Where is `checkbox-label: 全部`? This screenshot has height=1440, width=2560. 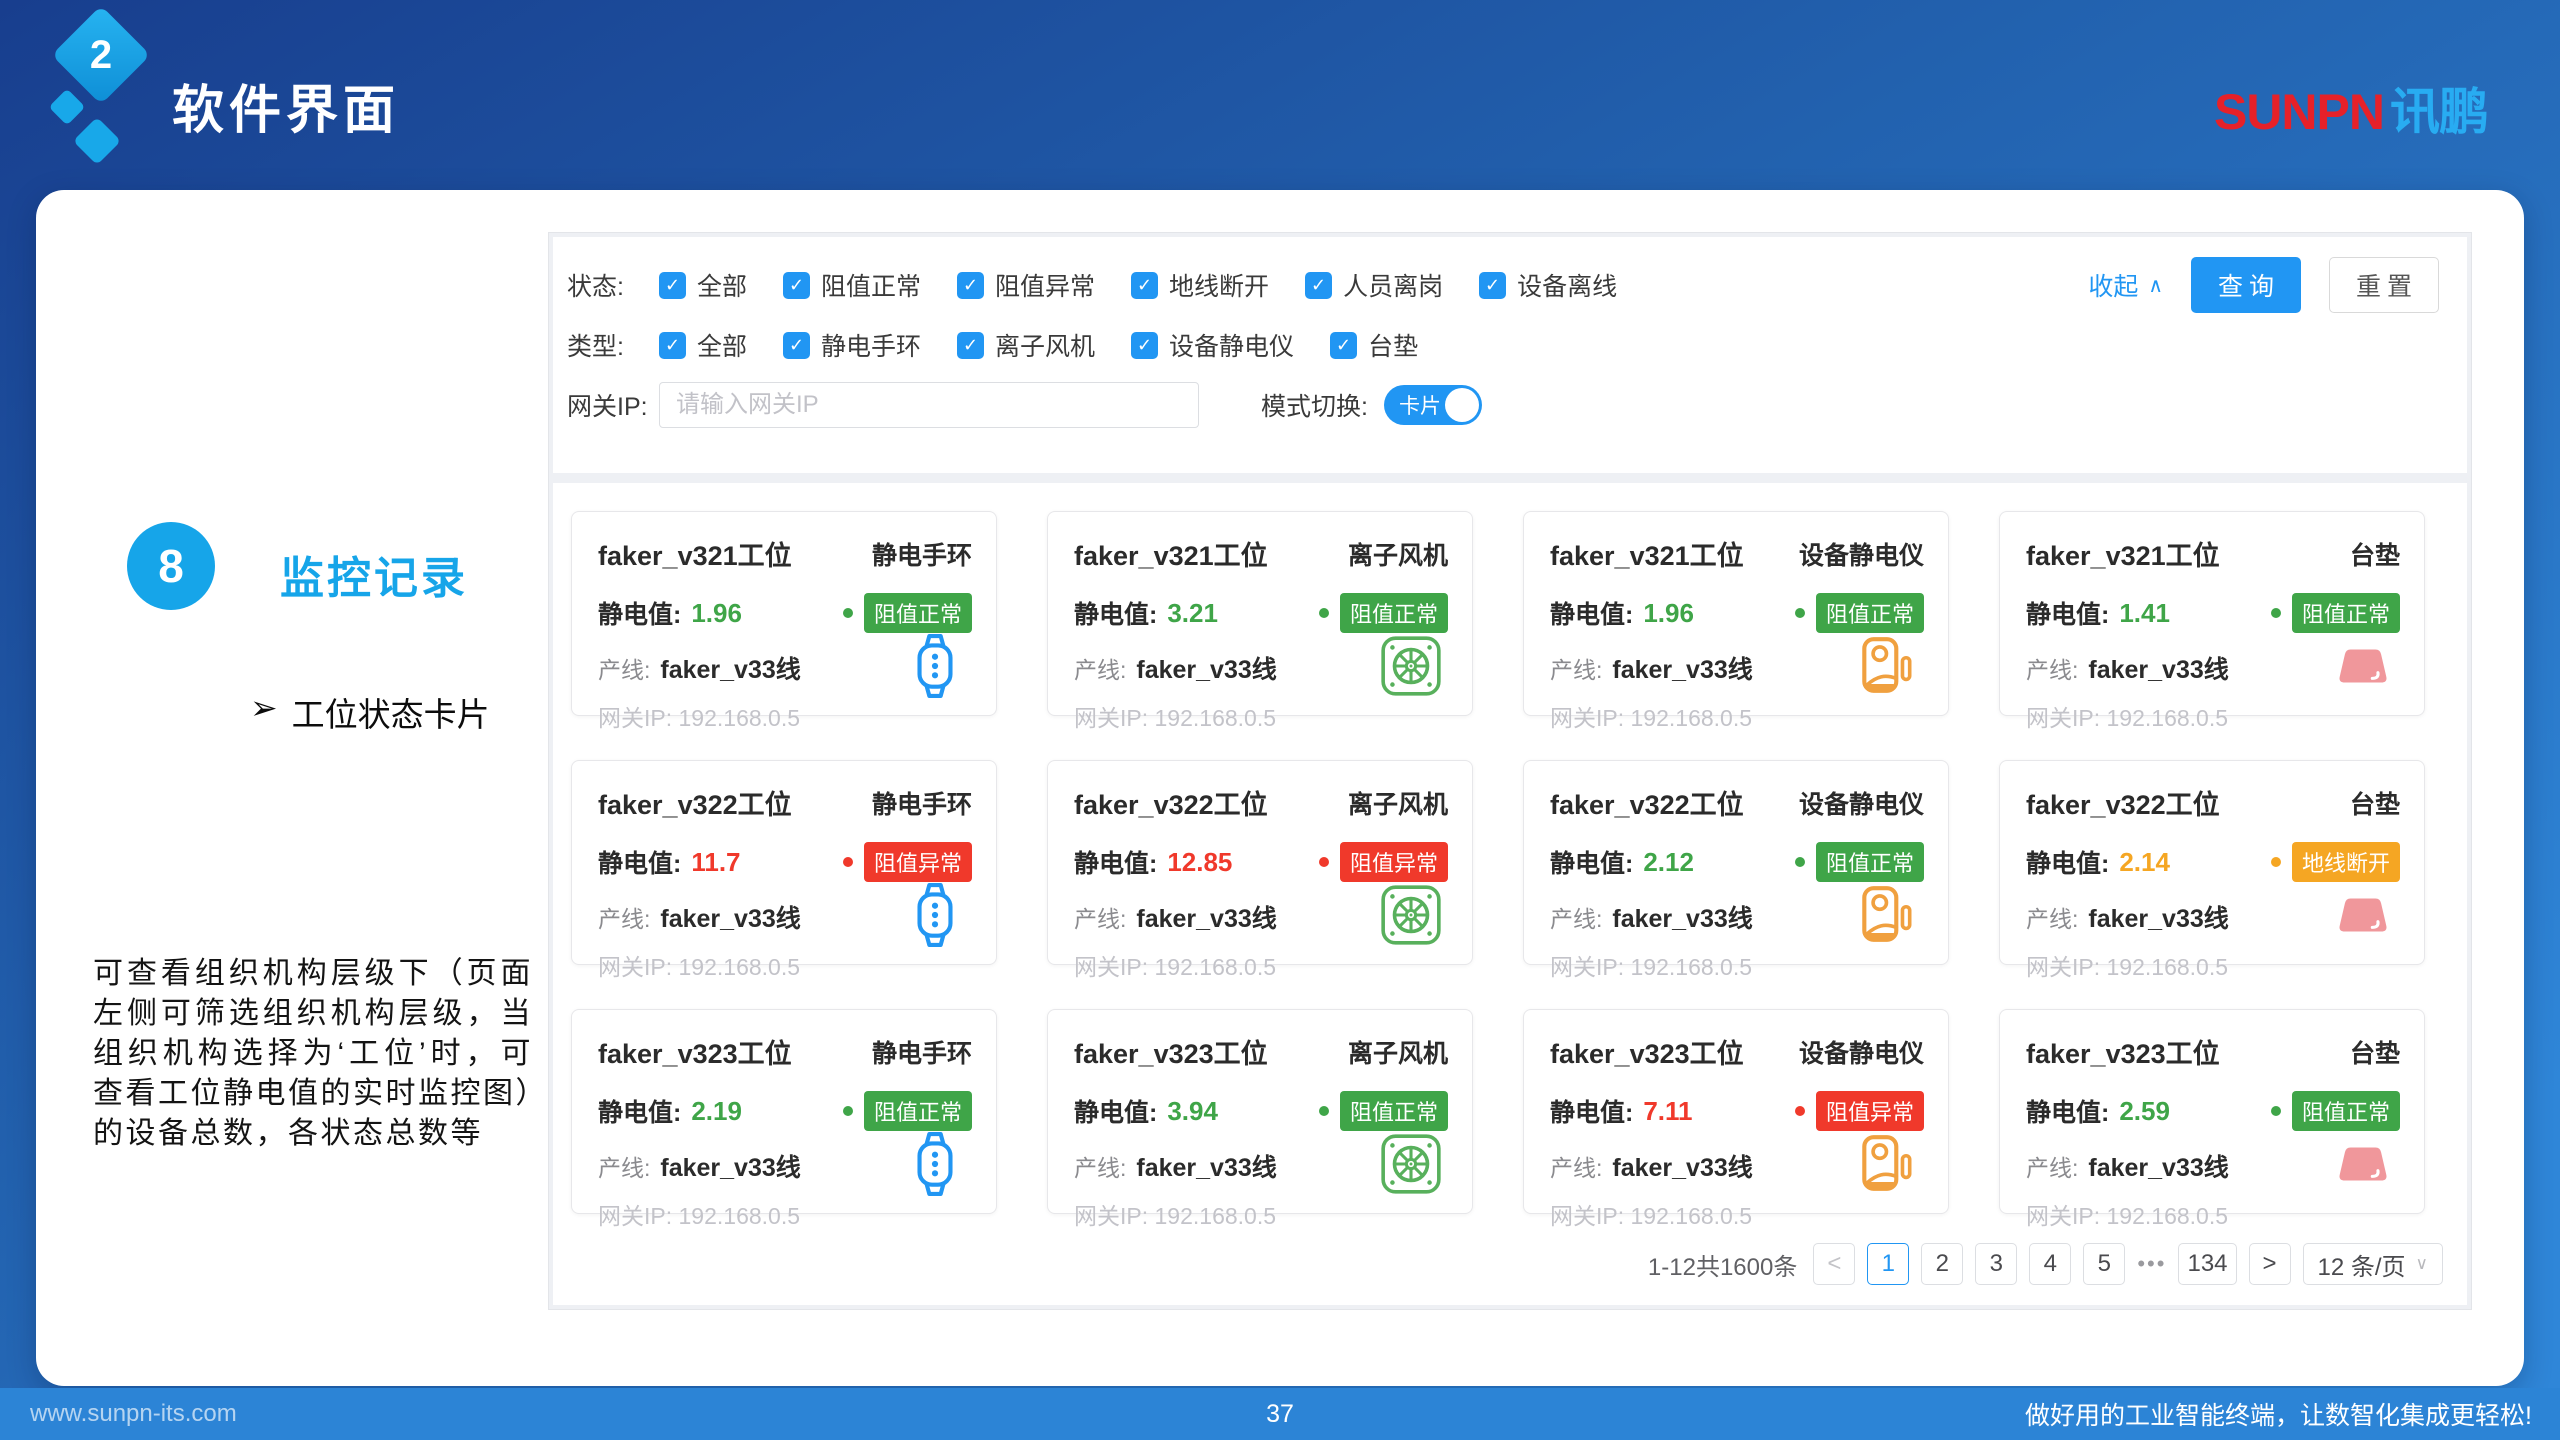
checkbox-label: 全部 is located at coordinates (722, 287).